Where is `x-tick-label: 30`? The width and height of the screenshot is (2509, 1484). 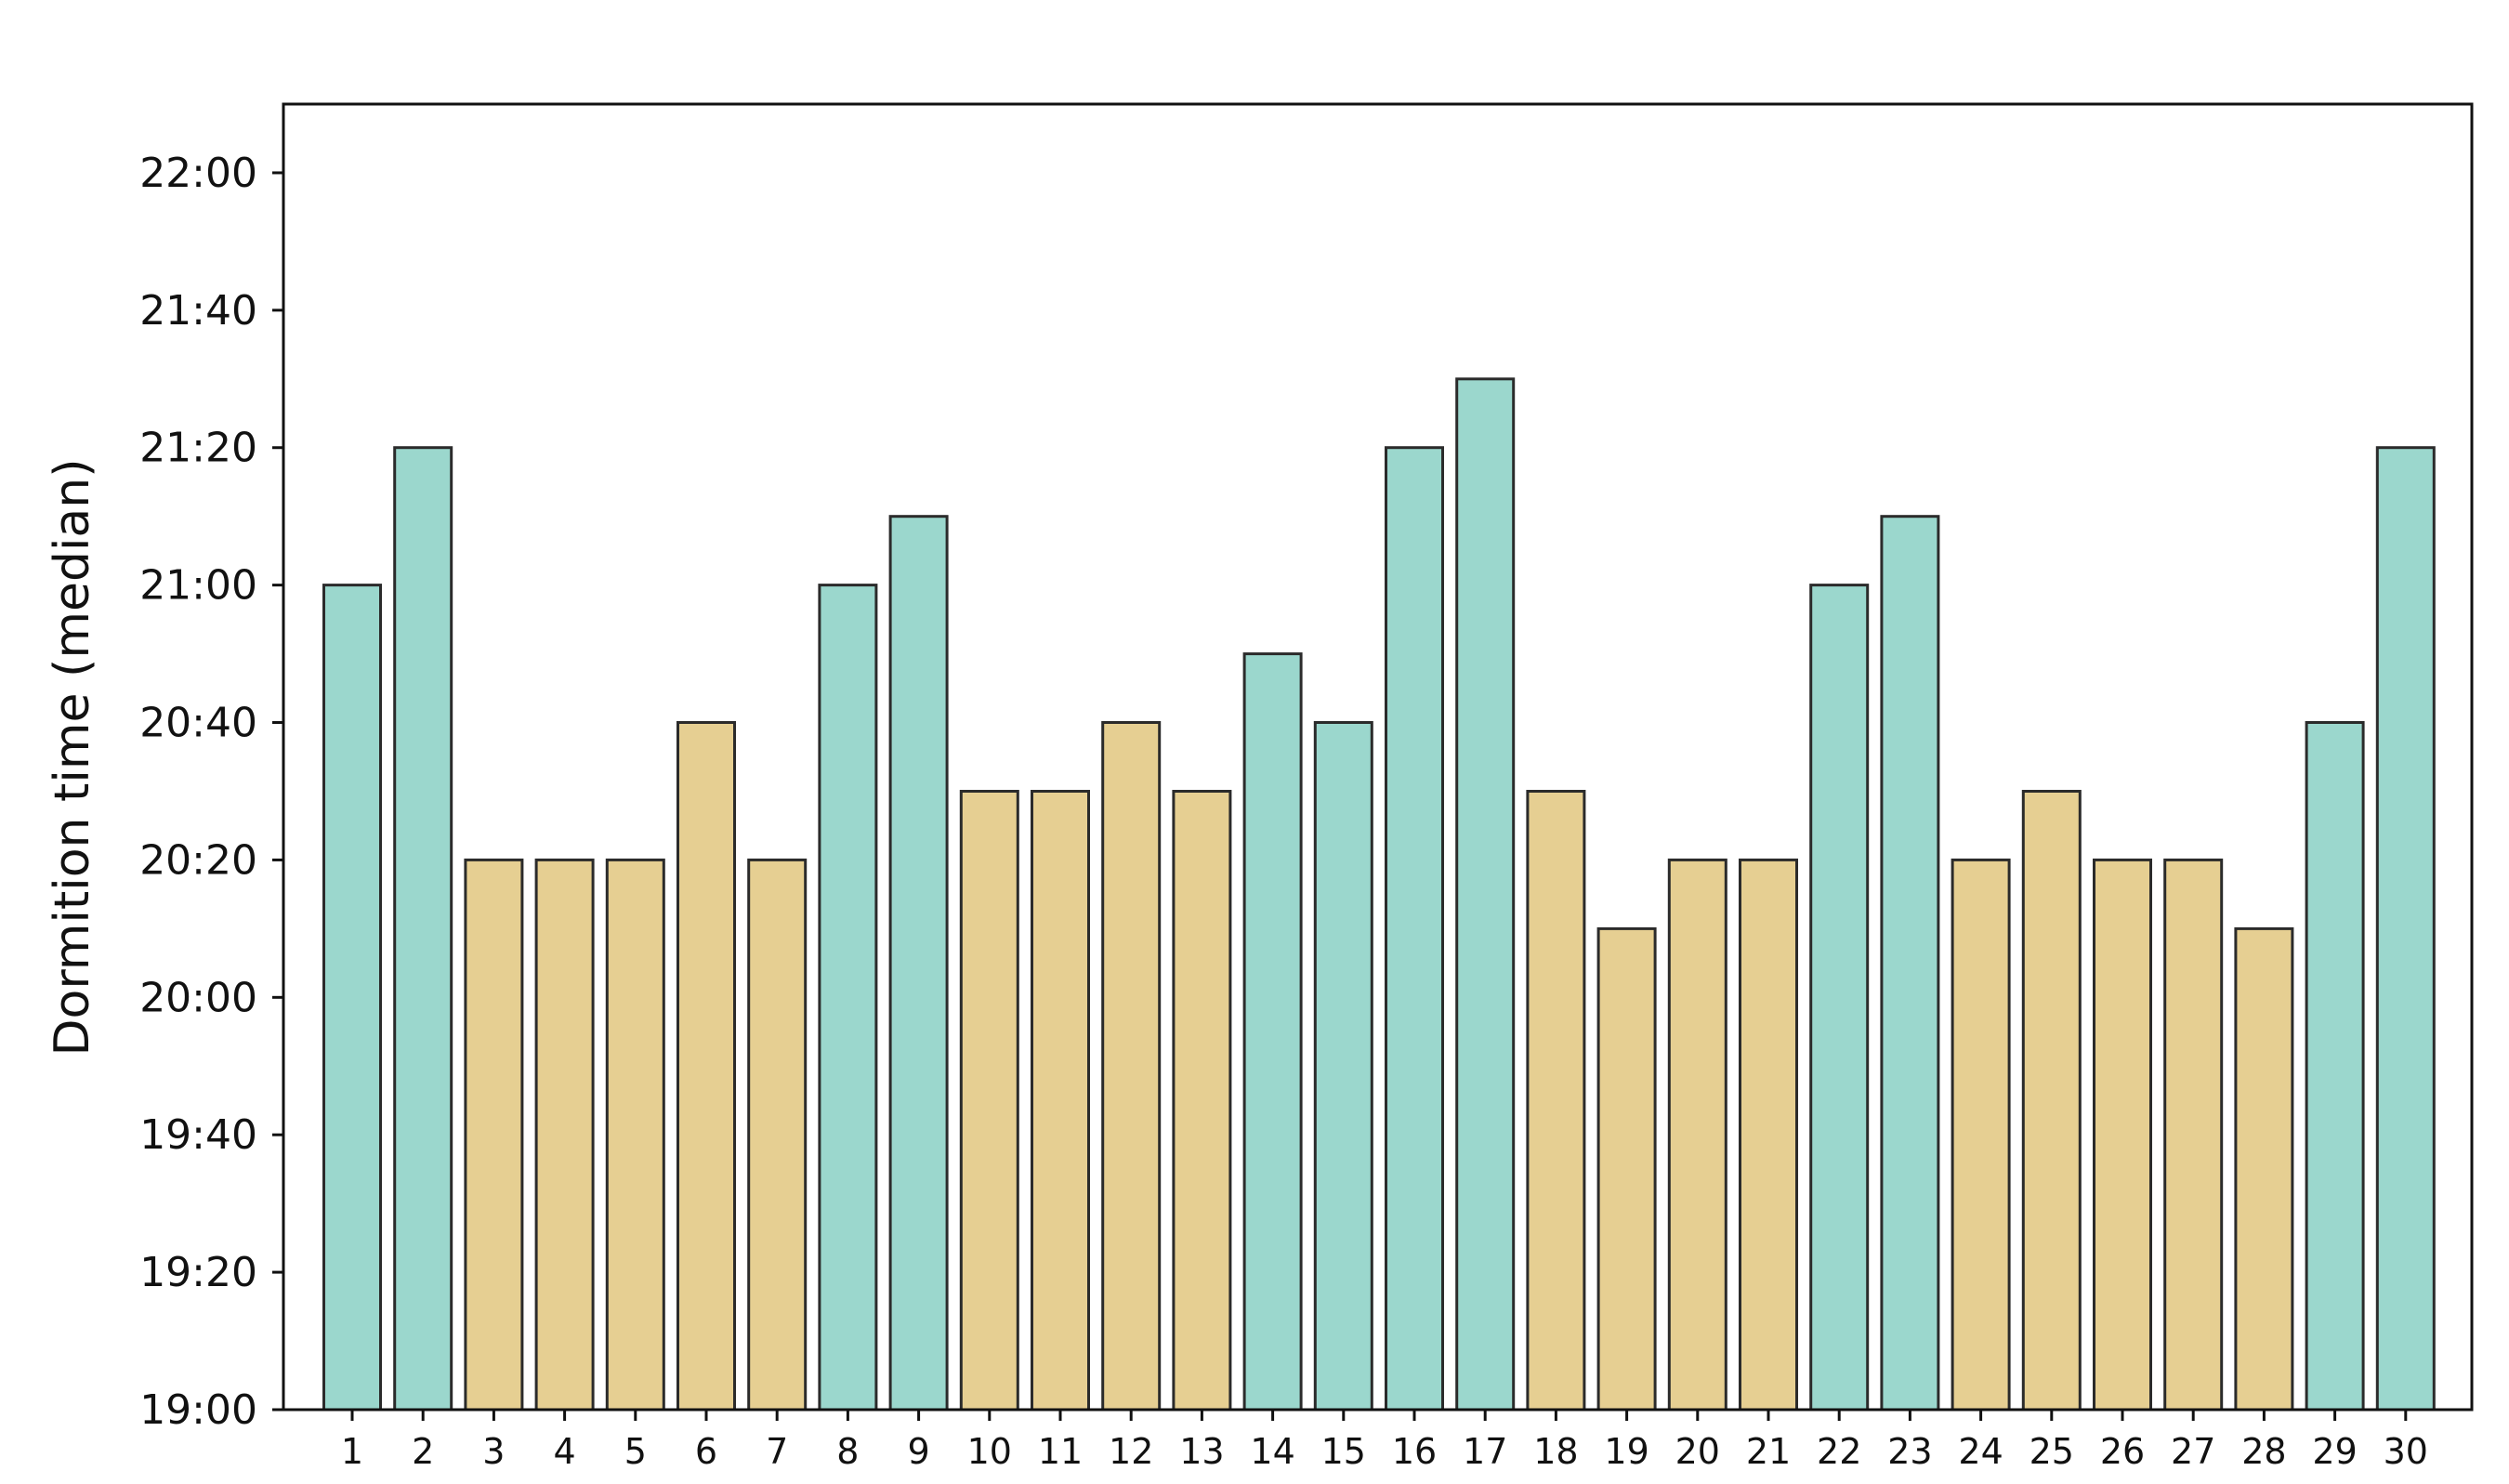 x-tick-label: 30 is located at coordinates (2406, 1451).